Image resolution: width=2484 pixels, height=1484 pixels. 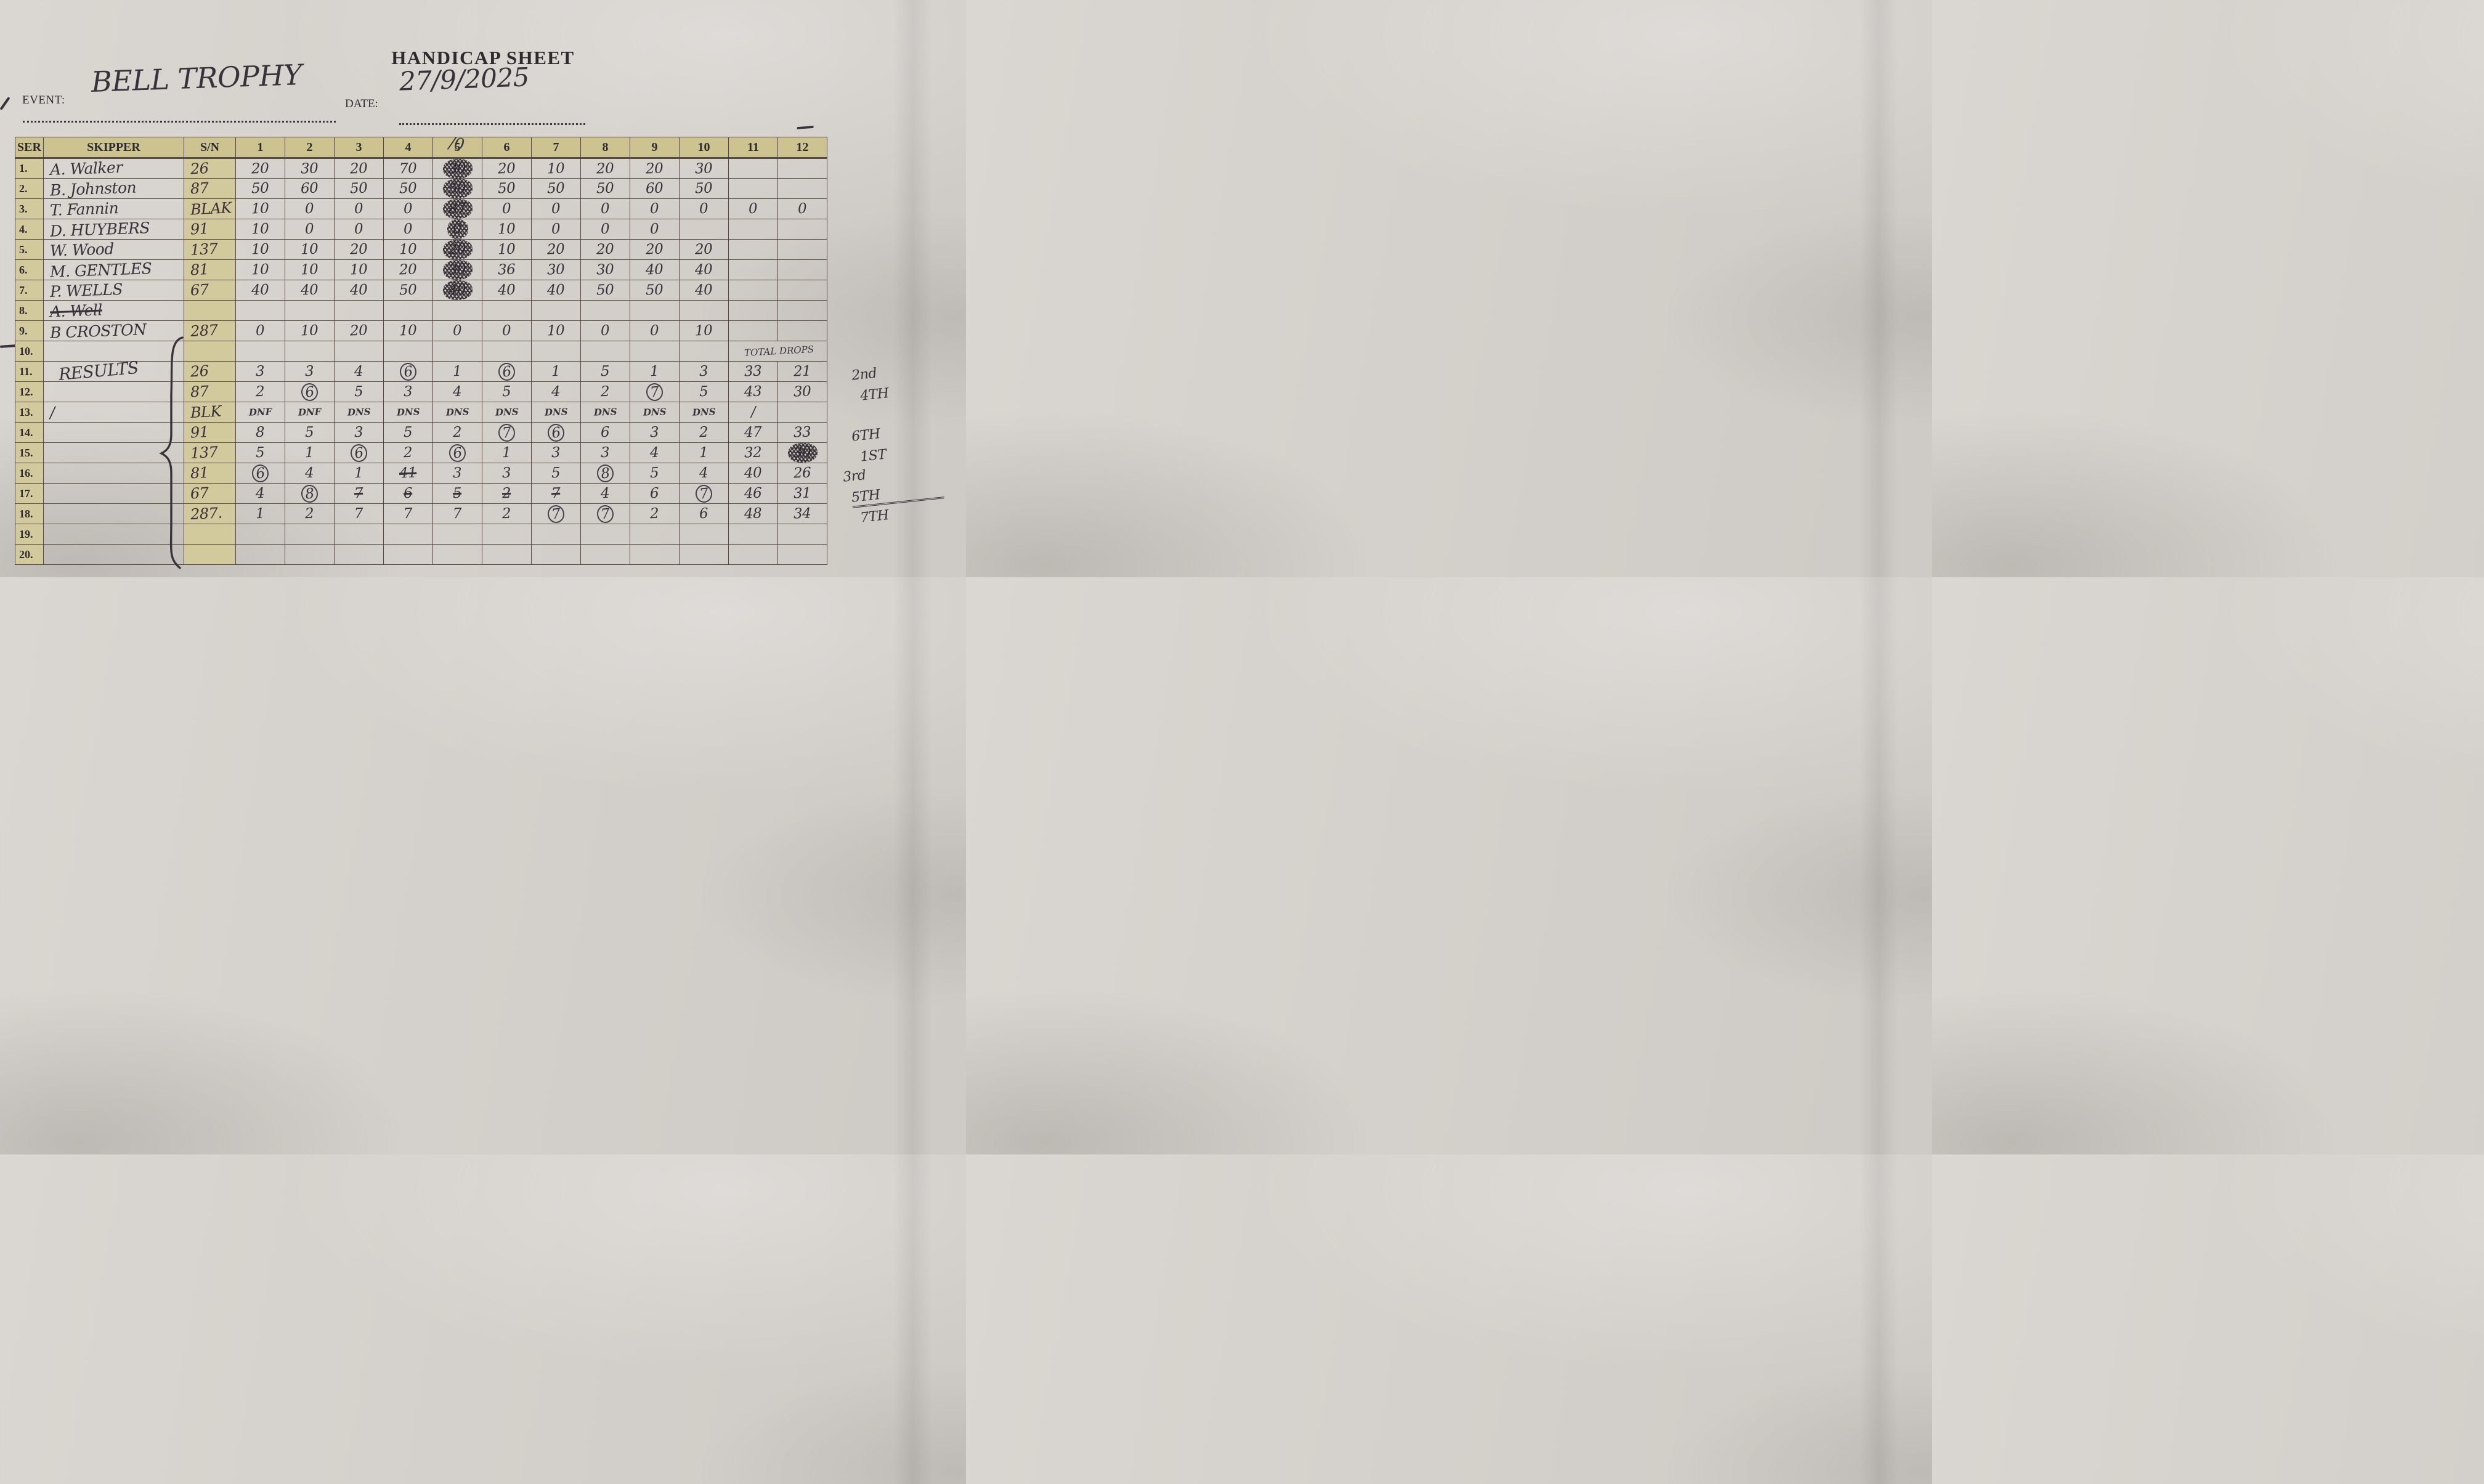 What do you see at coordinates (30, 310) in the screenshot?
I see `row-number: 8.` at bounding box center [30, 310].